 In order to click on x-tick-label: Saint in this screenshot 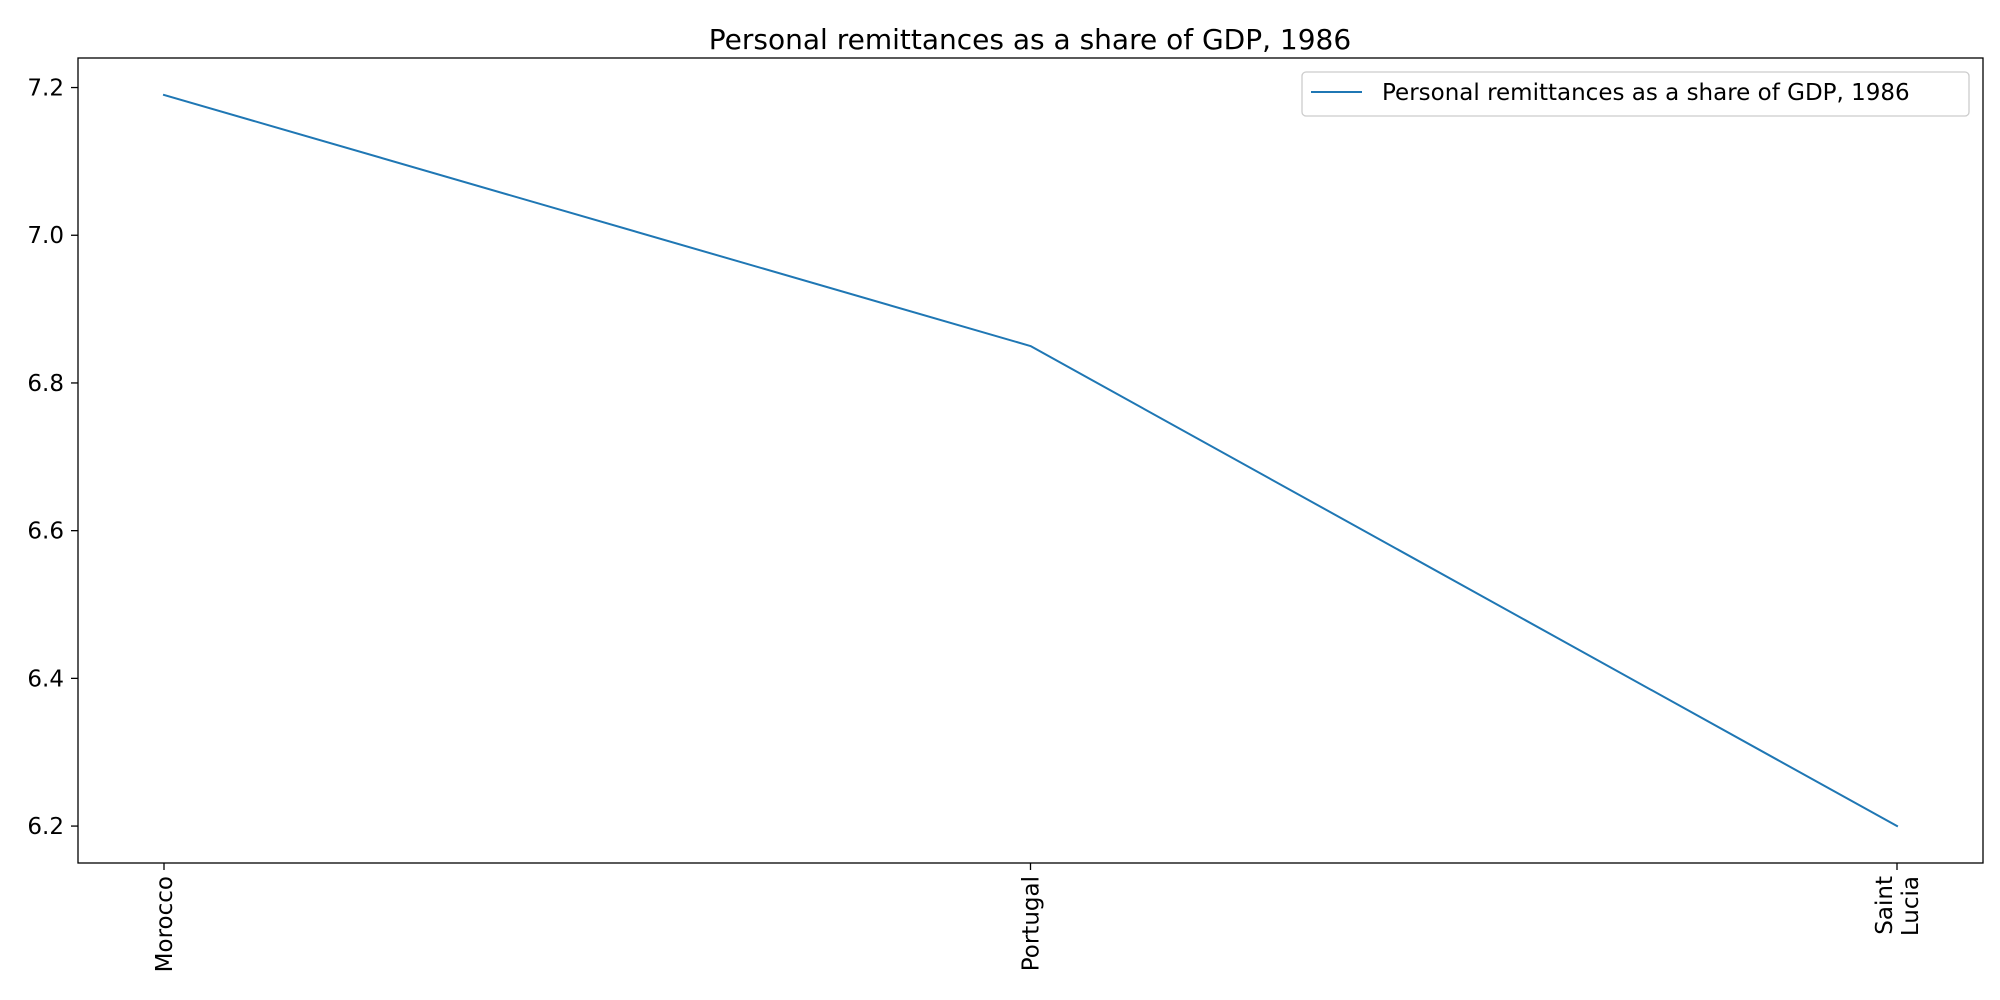, I will do `click(1885, 905)`.